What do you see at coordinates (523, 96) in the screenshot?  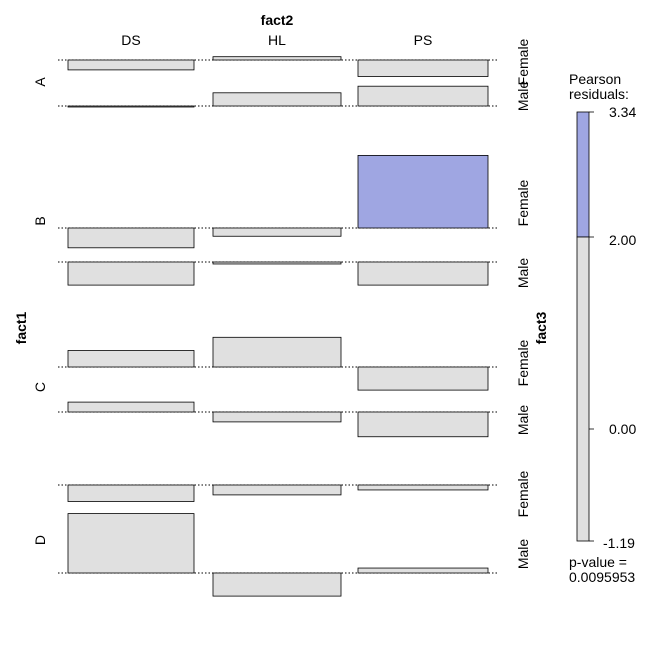 I see `sub-label-a-male: Male` at bounding box center [523, 96].